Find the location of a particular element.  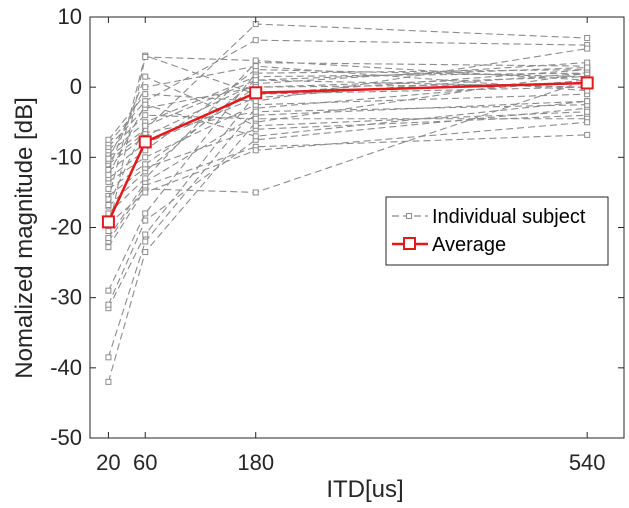

legend-individual-label: Individual subject is located at coordinates (509, 217).